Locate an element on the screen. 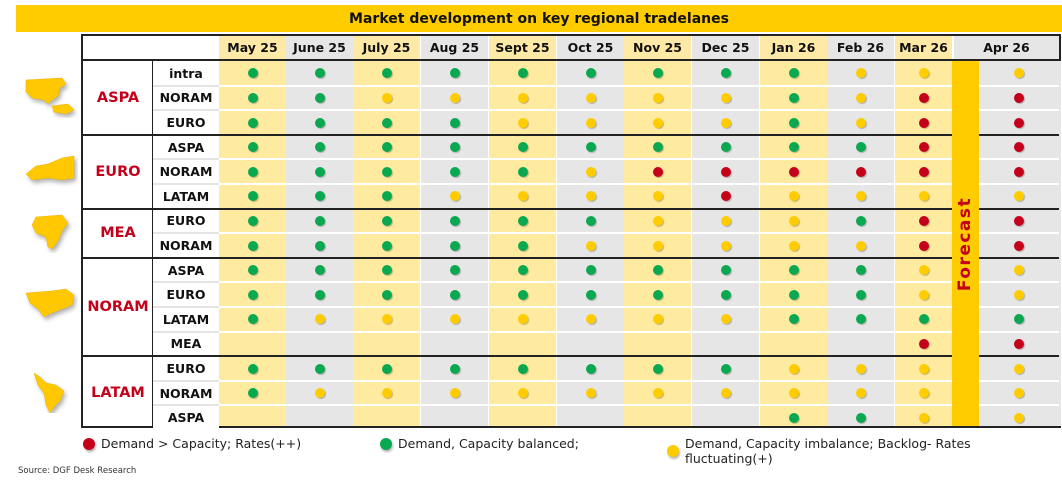 This screenshot has height=483, width=1062. forecast-bar: Forecast is located at coordinates (965, 243).